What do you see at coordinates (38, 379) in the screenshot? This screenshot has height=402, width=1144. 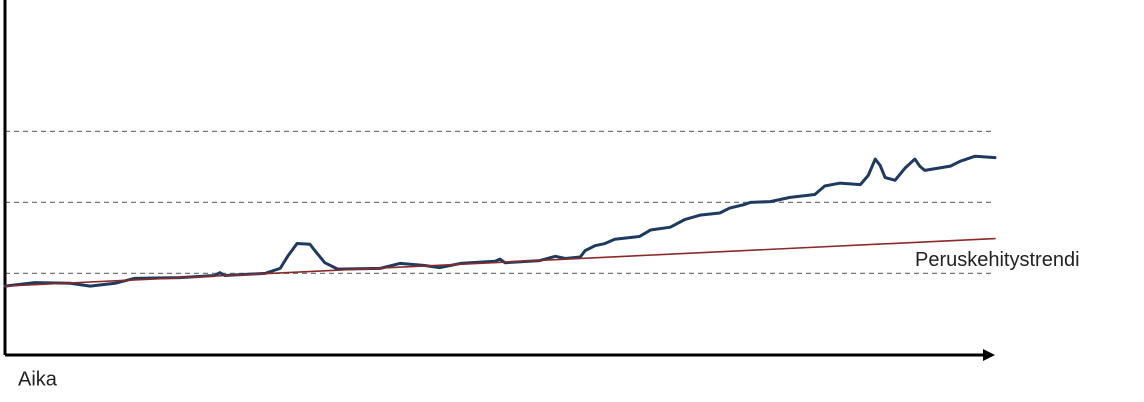 I see `x-axis-label: Aika` at bounding box center [38, 379].